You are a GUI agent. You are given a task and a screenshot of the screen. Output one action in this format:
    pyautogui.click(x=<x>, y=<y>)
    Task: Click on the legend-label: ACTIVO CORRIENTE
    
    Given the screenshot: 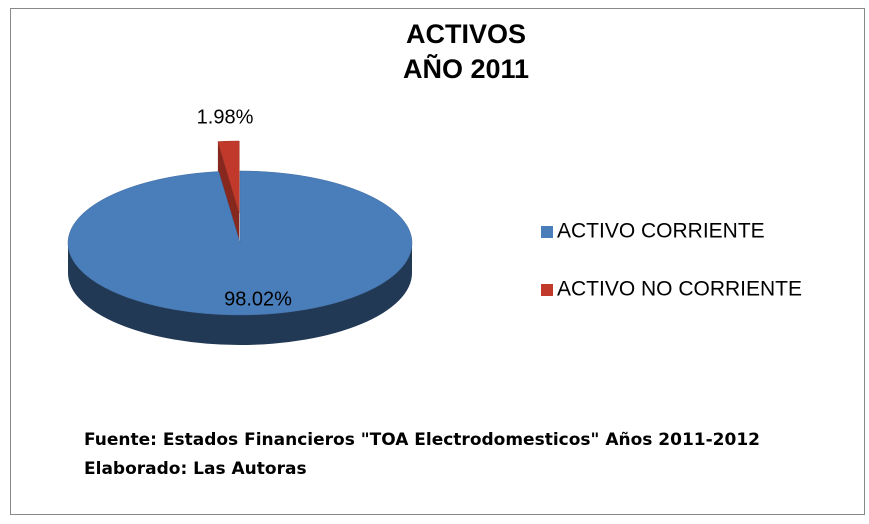 What is the action you would take?
    pyautogui.click(x=661, y=231)
    